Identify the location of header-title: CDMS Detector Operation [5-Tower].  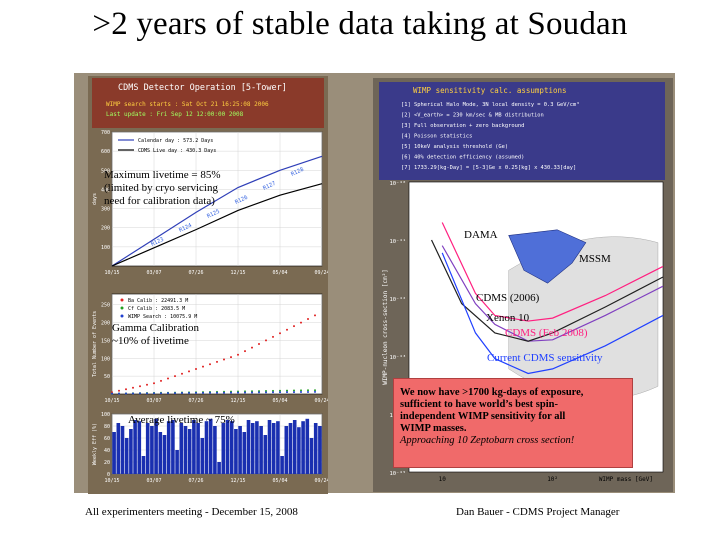
(202, 88).